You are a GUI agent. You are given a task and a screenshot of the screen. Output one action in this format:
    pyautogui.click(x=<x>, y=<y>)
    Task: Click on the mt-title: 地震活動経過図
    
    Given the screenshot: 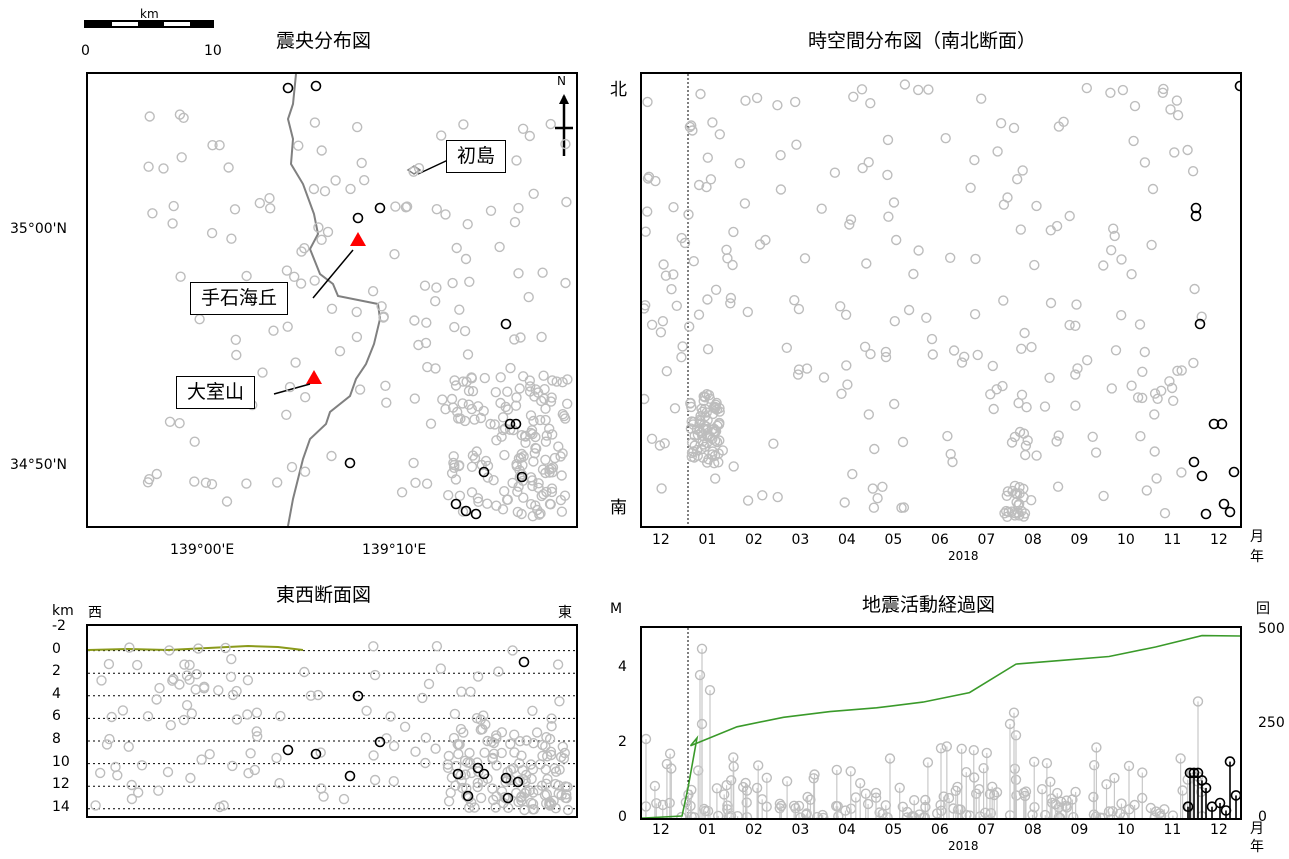 What is the action you would take?
    pyautogui.click(x=929, y=605)
    